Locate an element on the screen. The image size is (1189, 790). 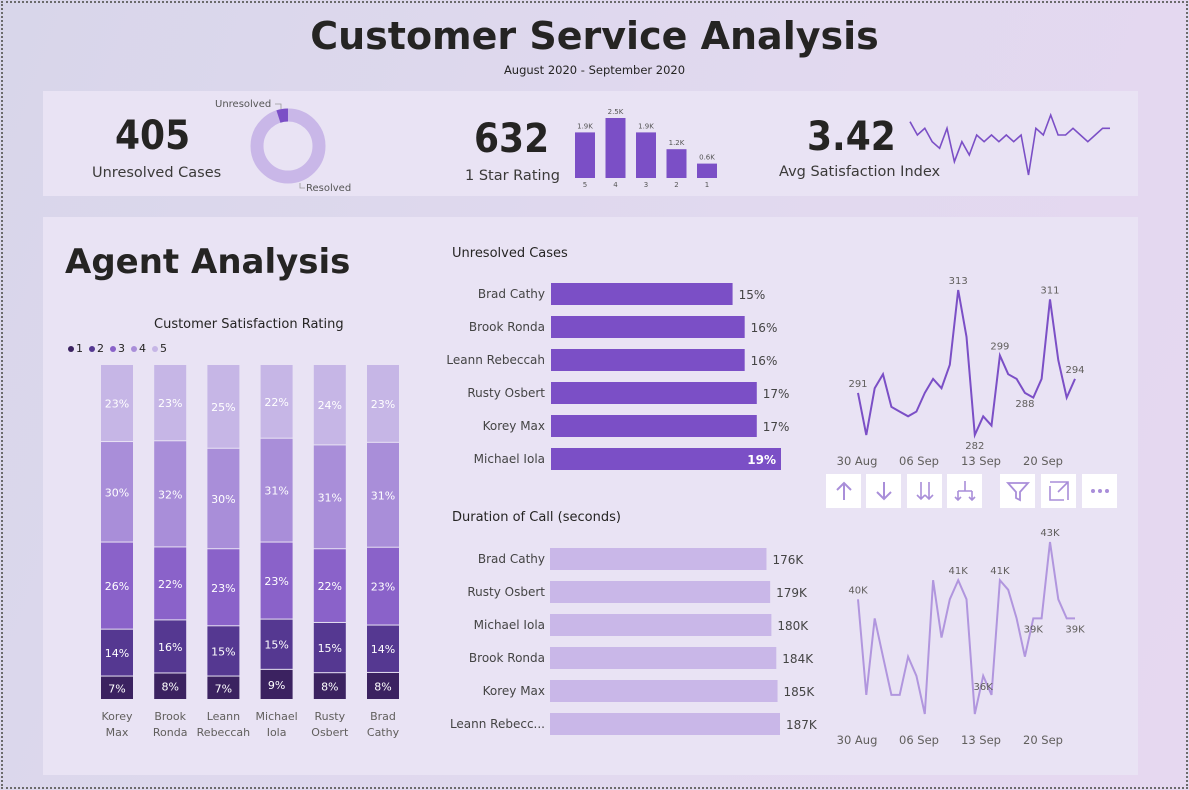
stacked-segment-label: 30% is located at coordinates (223, 499).